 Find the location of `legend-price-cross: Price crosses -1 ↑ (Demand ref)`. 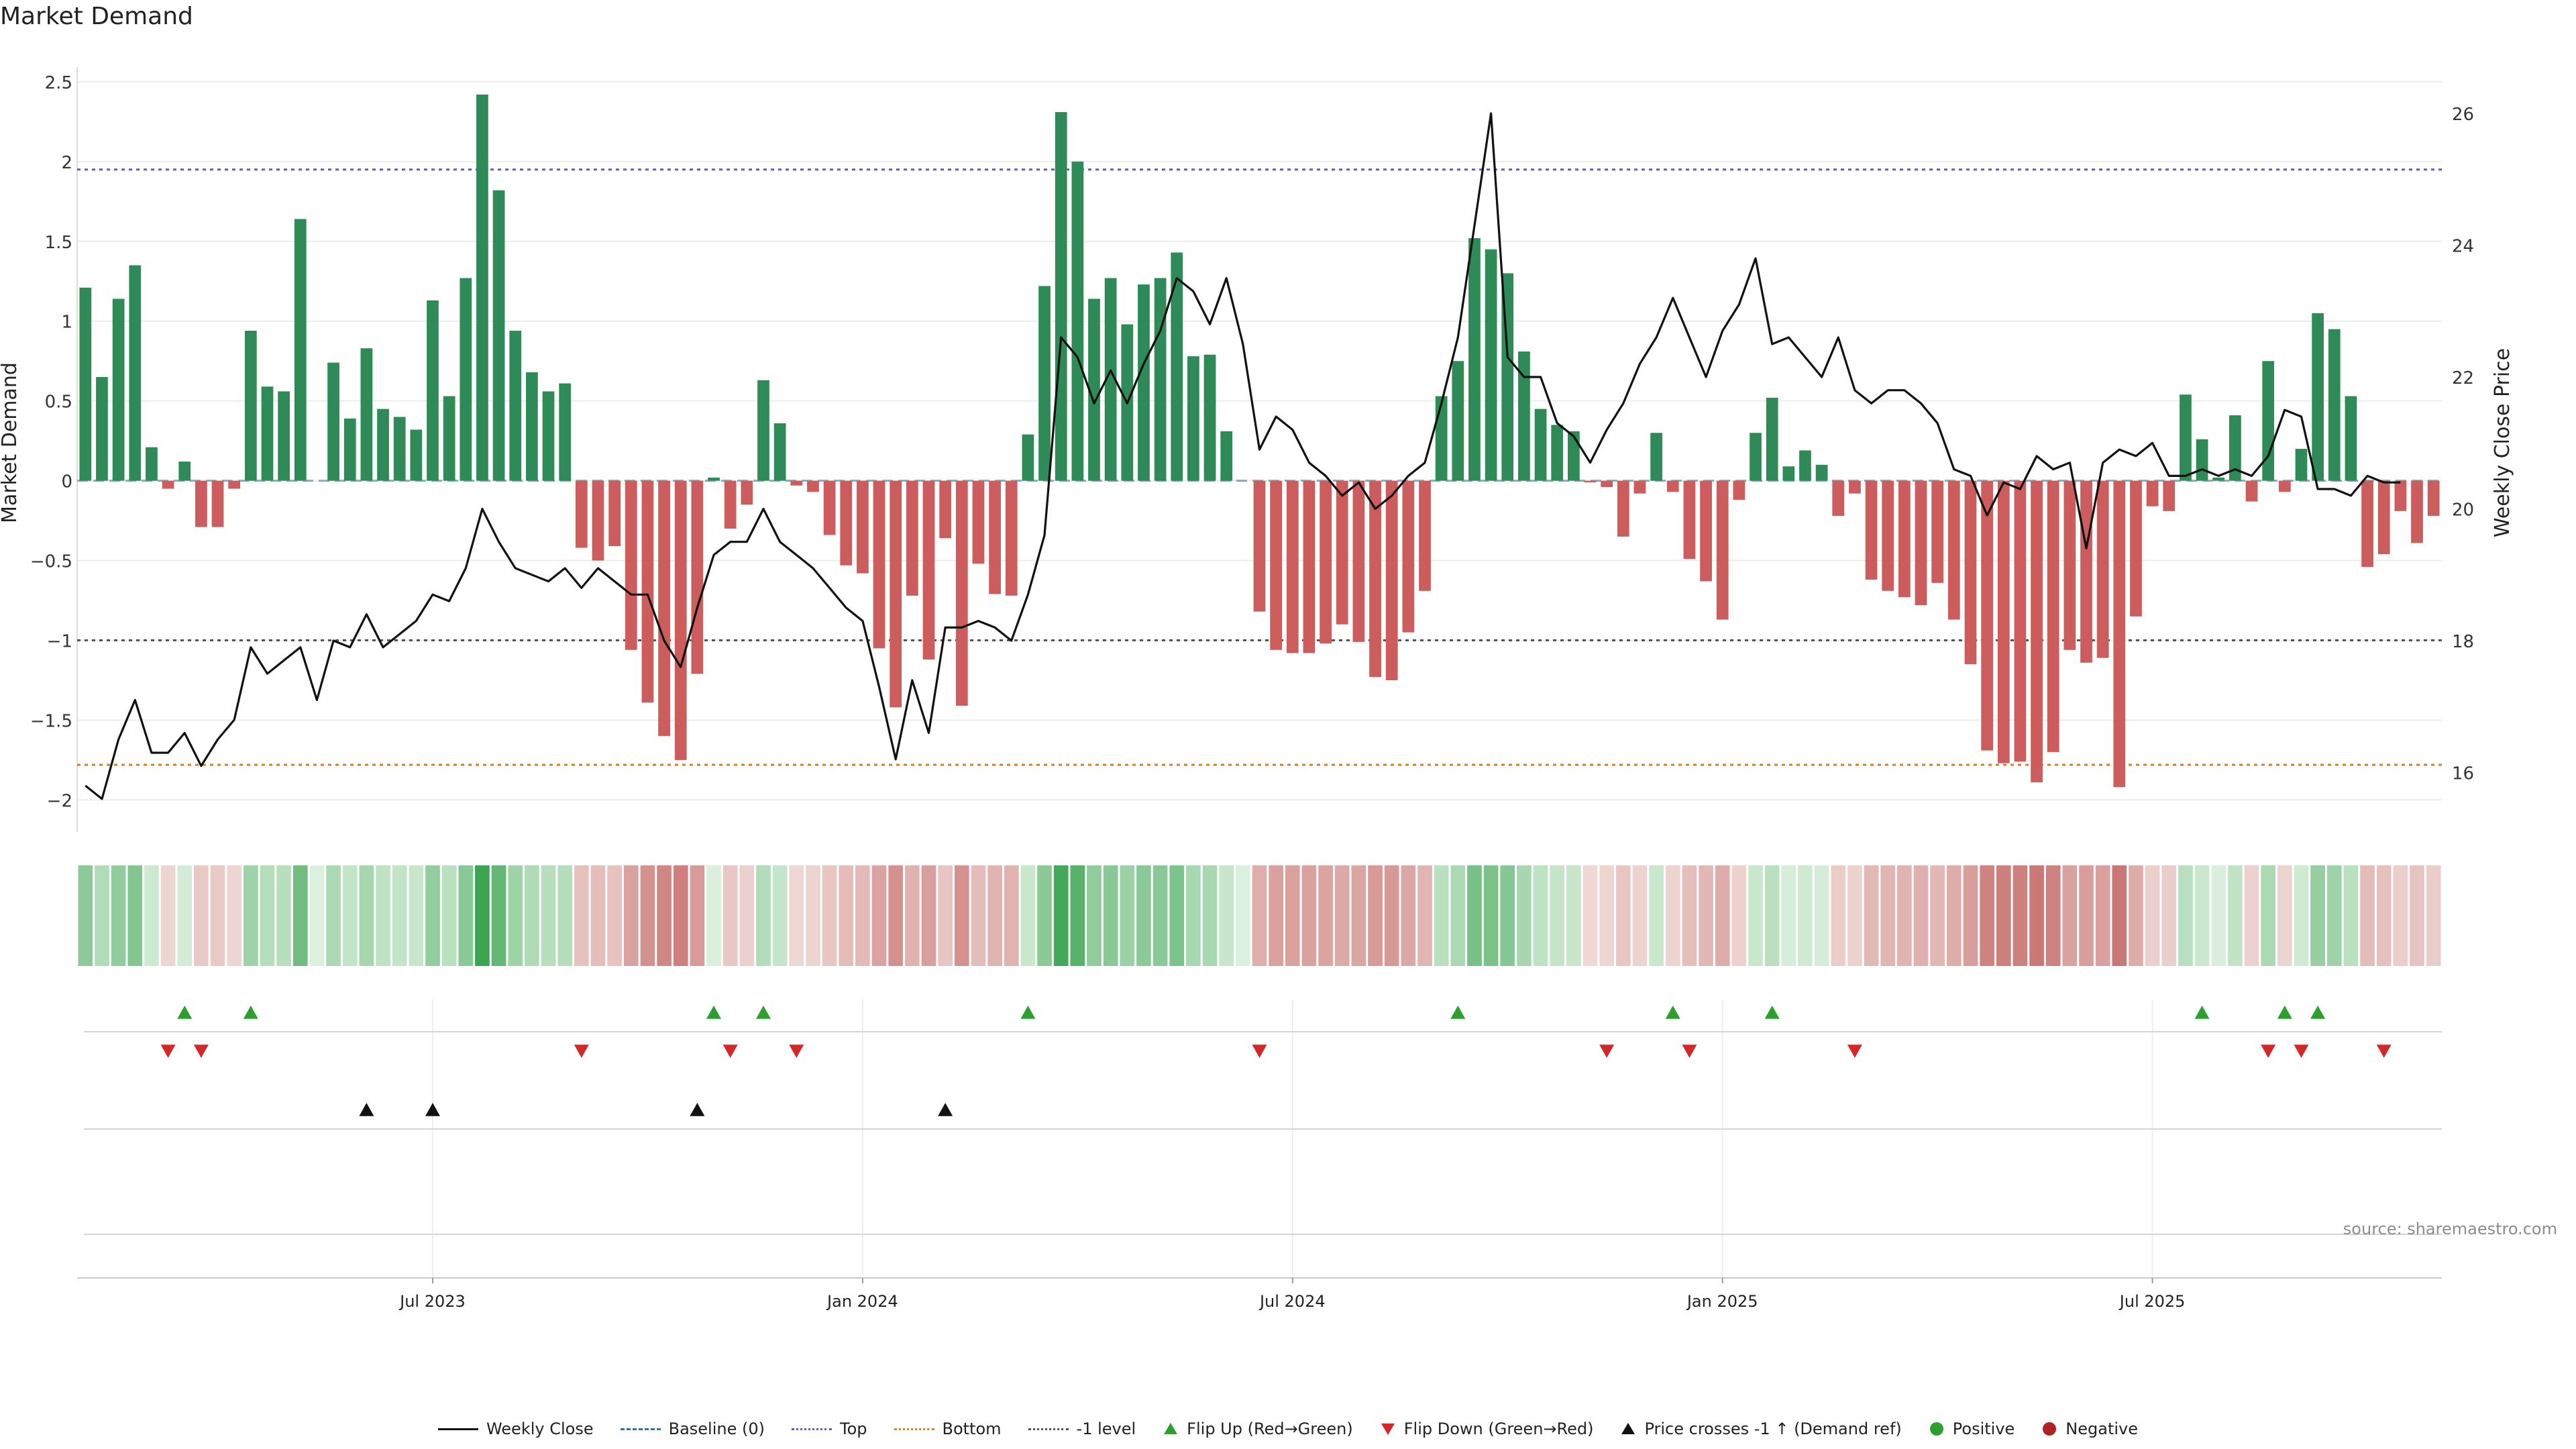

legend-price-cross: Price crosses -1 ↑ (Demand ref) is located at coordinates (1761, 1428).